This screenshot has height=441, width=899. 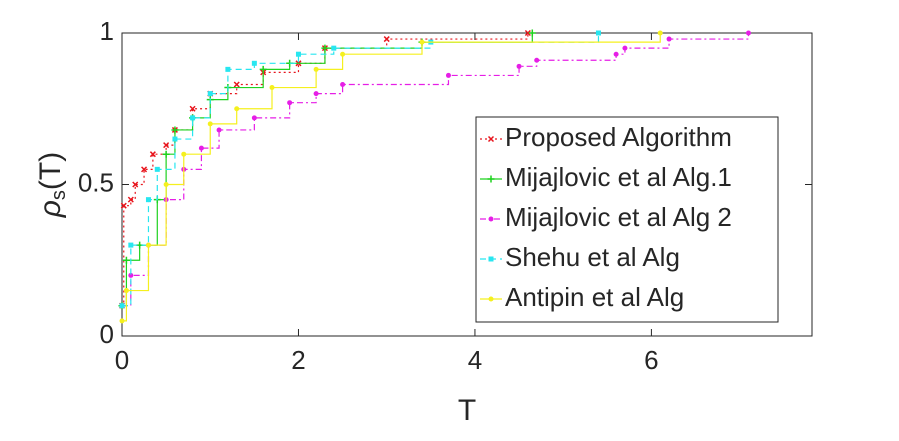 I want to click on y-tick-label: 0, so click(x=107, y=334).